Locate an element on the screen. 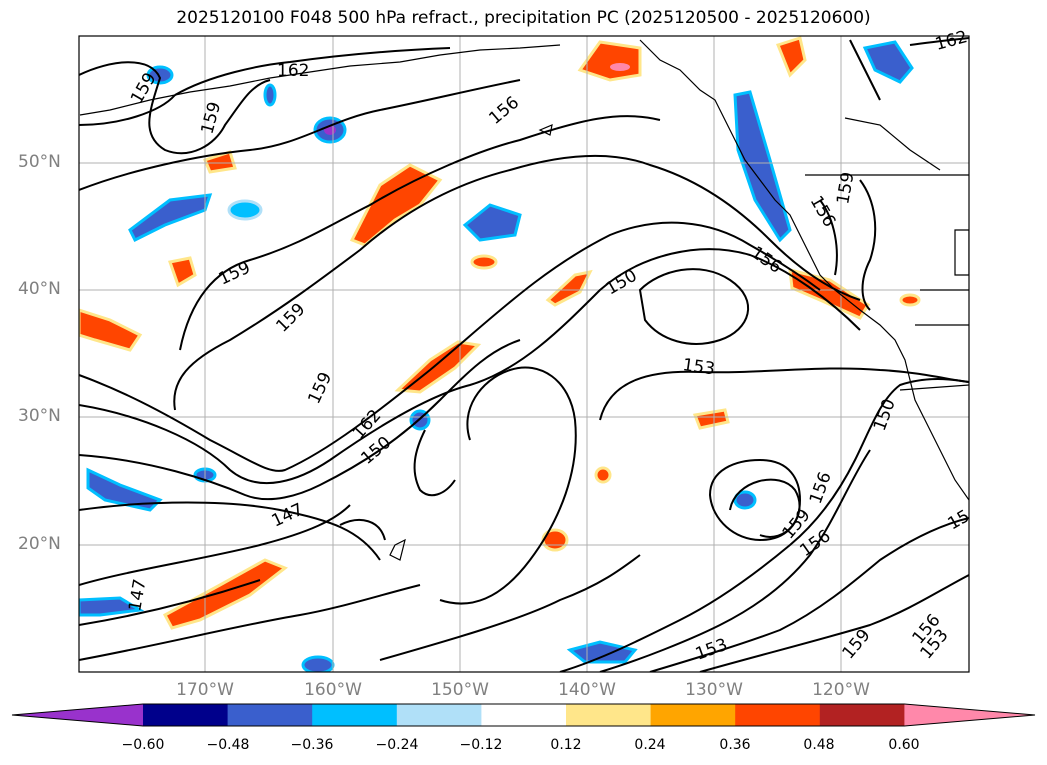 The image size is (1047, 765). lat-label: 30°N is located at coordinates (39, 416).